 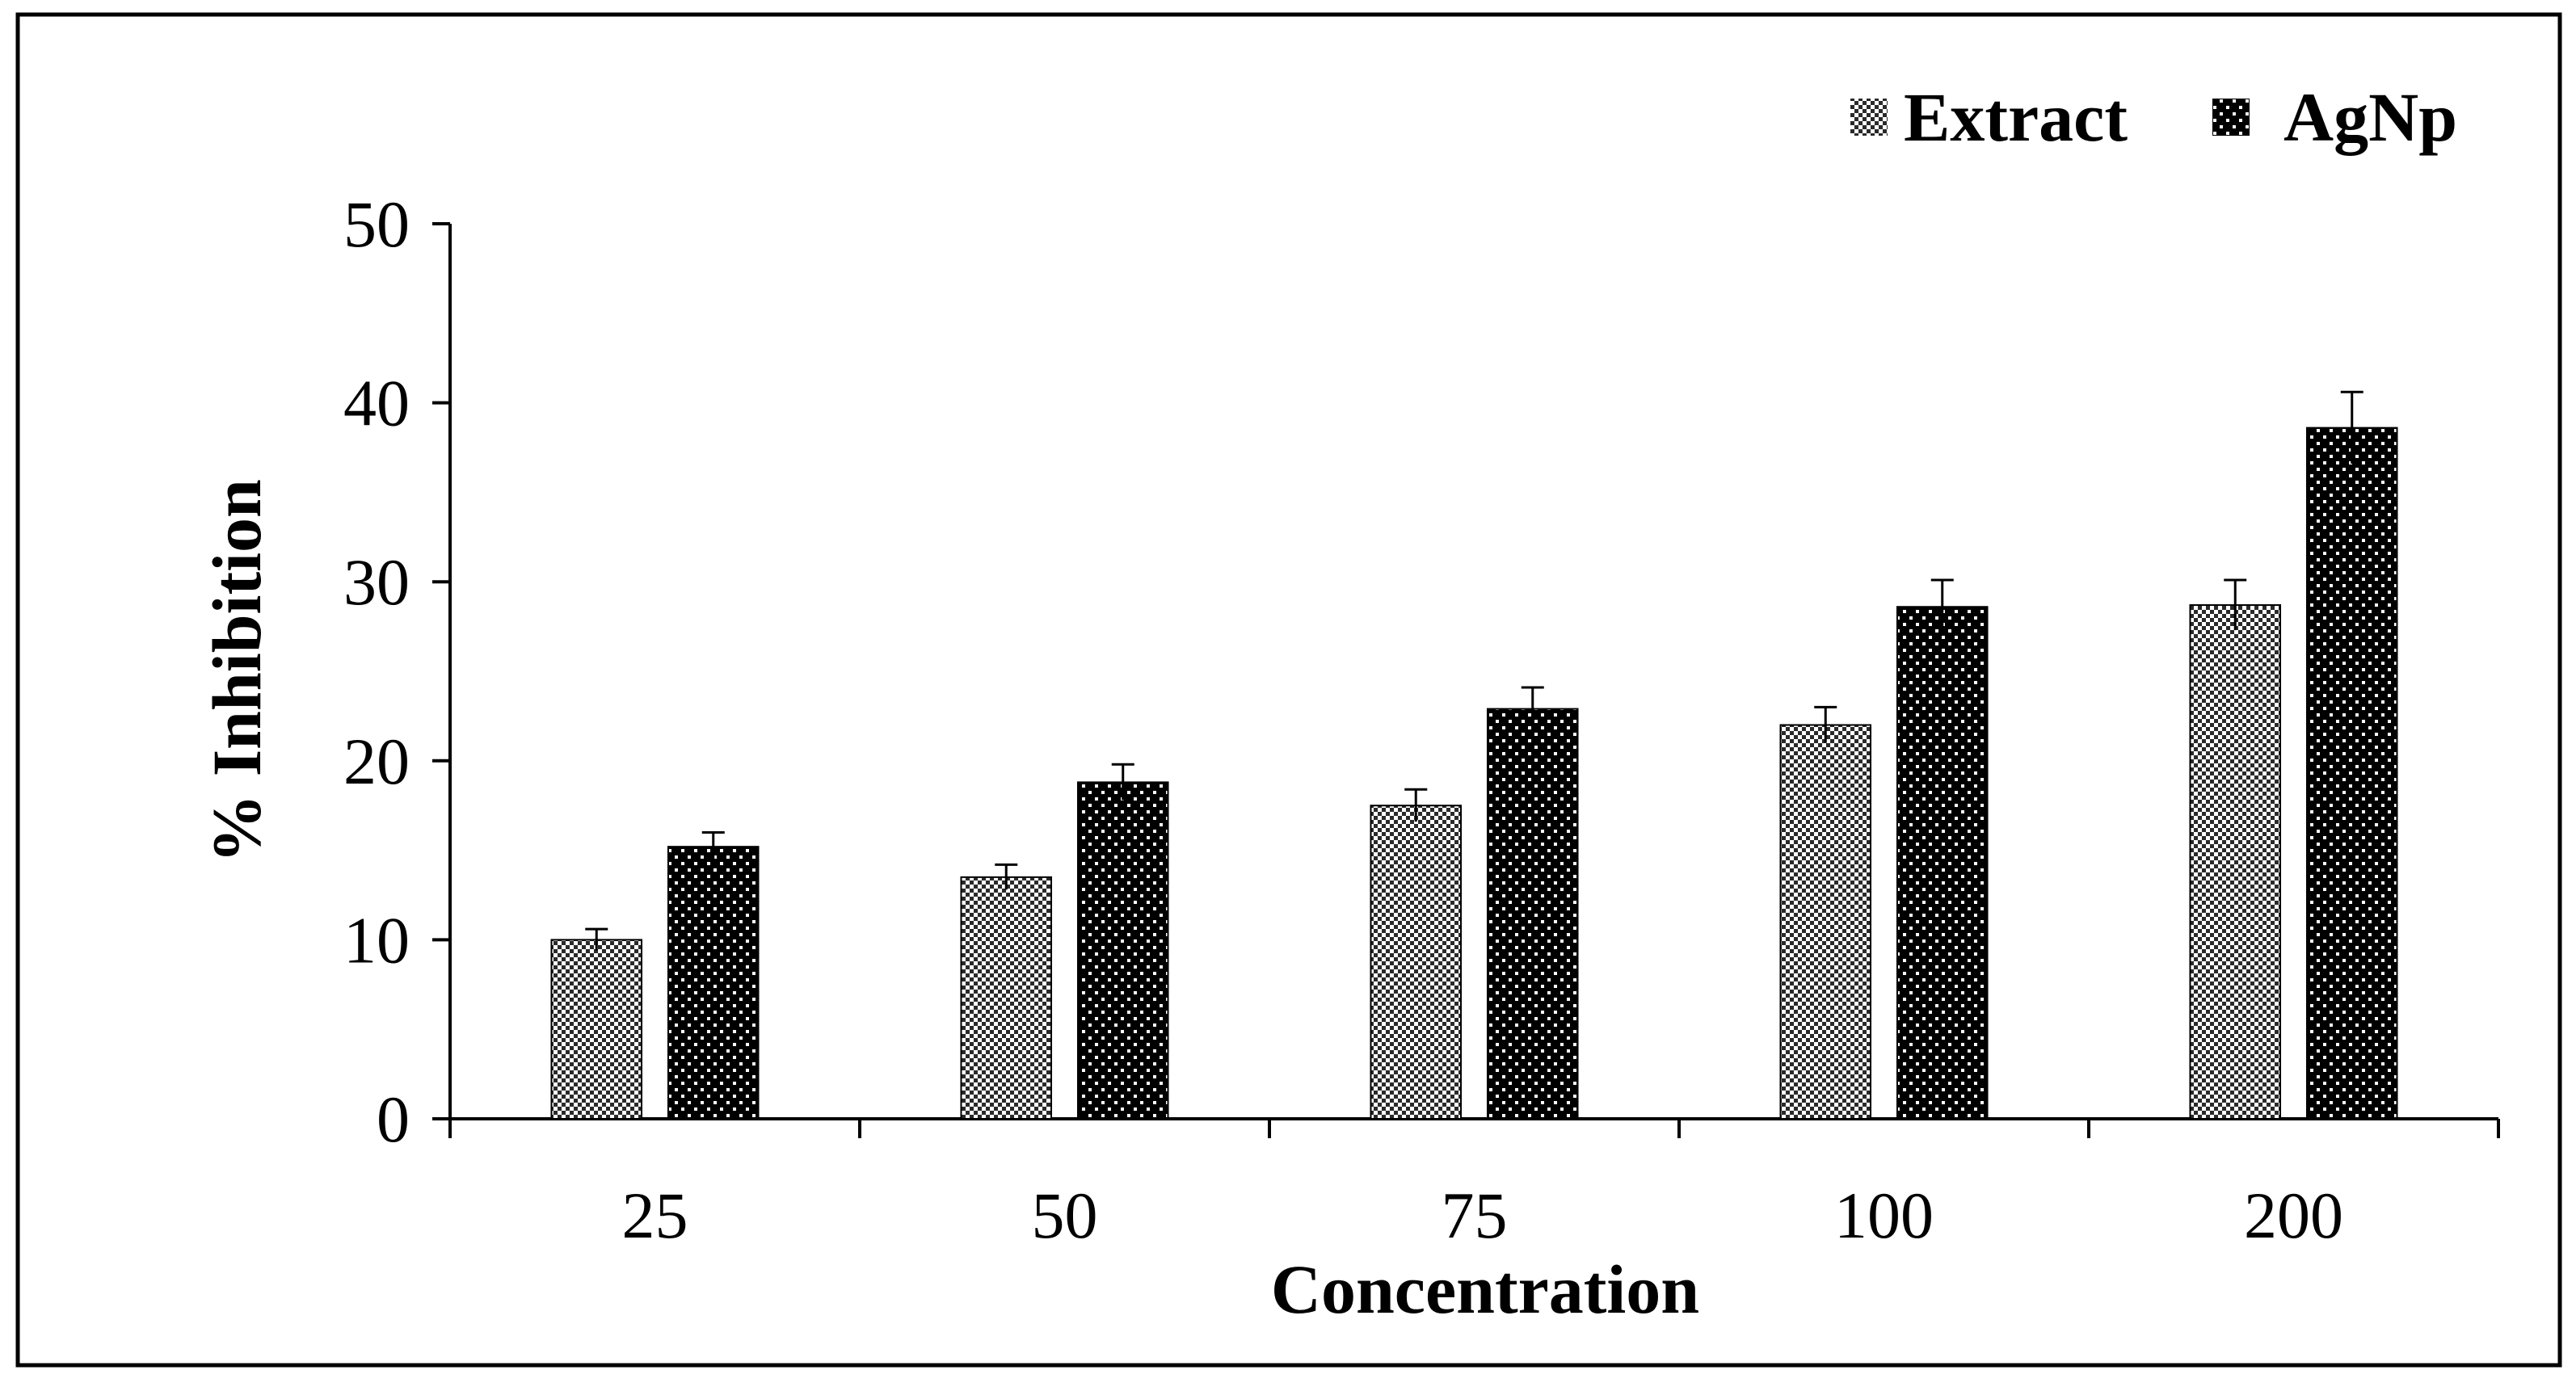 I want to click on y-tick-label: 30, so click(x=376, y=582).